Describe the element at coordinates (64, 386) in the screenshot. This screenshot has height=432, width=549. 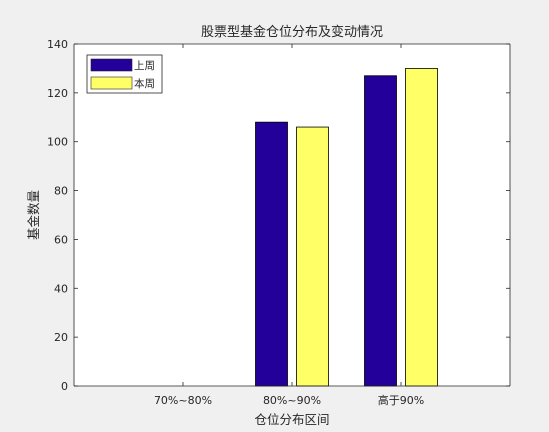
I see `y-tick-label: 0` at that location.